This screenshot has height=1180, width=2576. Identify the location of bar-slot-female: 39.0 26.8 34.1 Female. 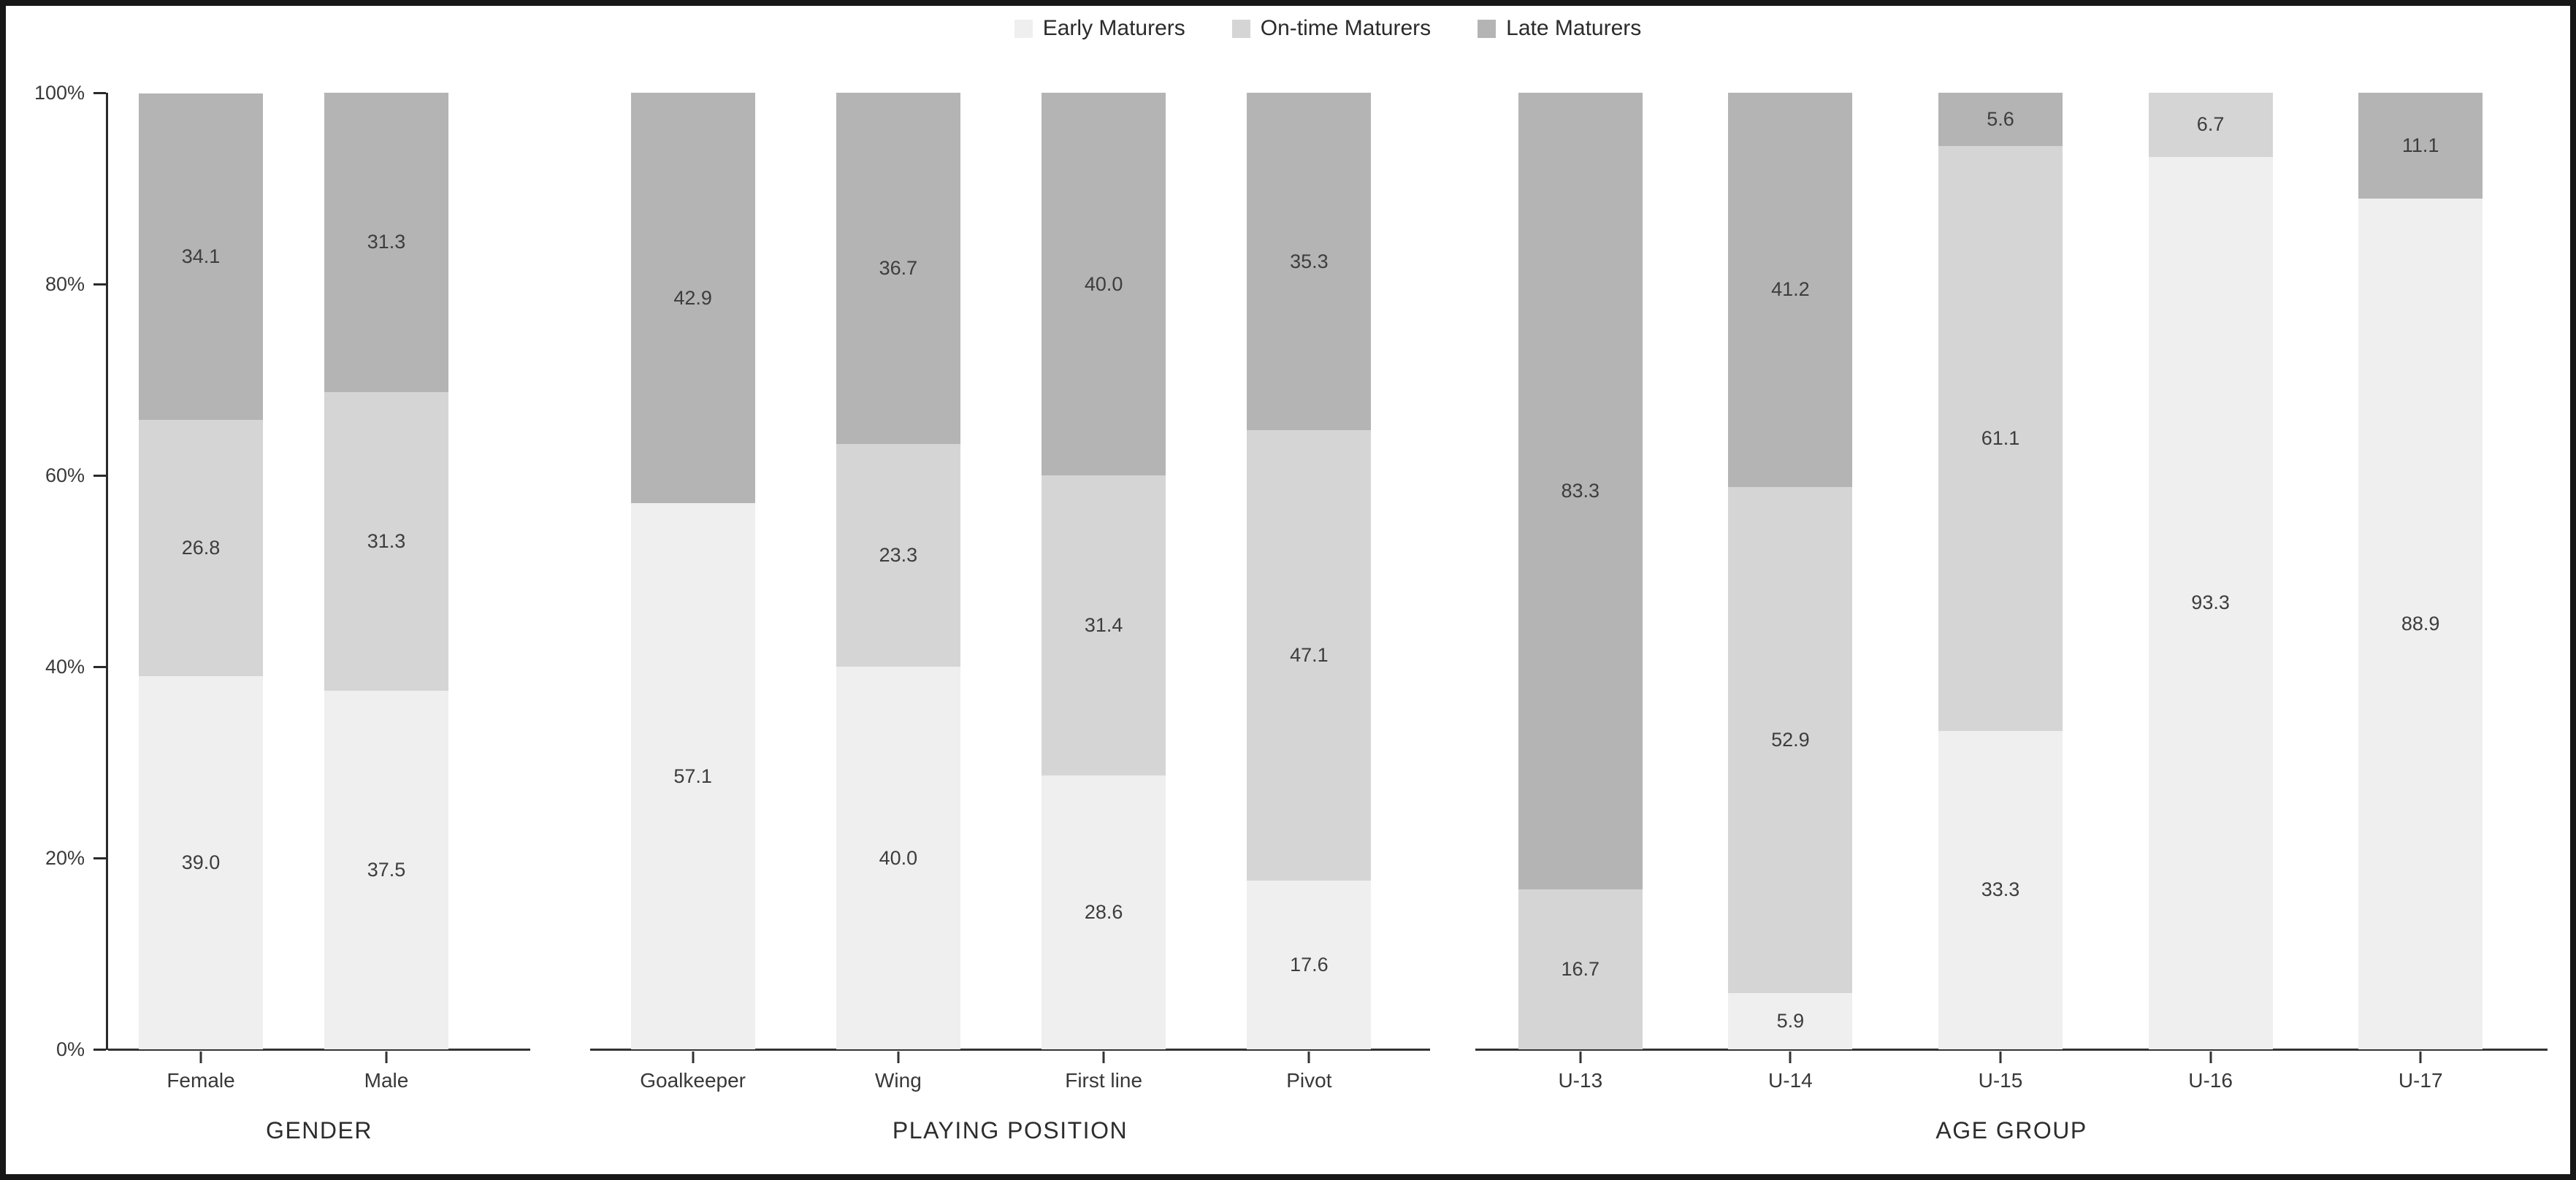
(201, 592).